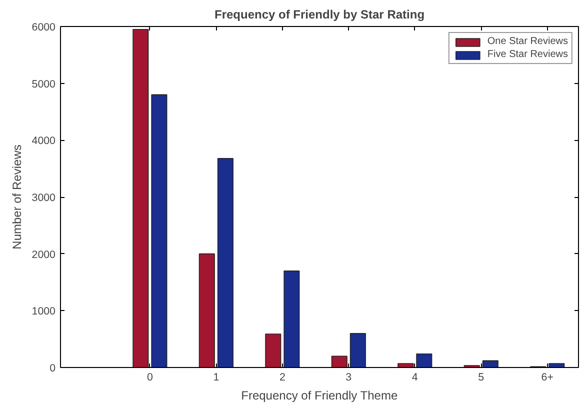 Image resolution: width=582 pixels, height=405 pixels. What do you see at coordinates (415, 378) in the screenshot?
I see `x-tick-label: 4` at bounding box center [415, 378].